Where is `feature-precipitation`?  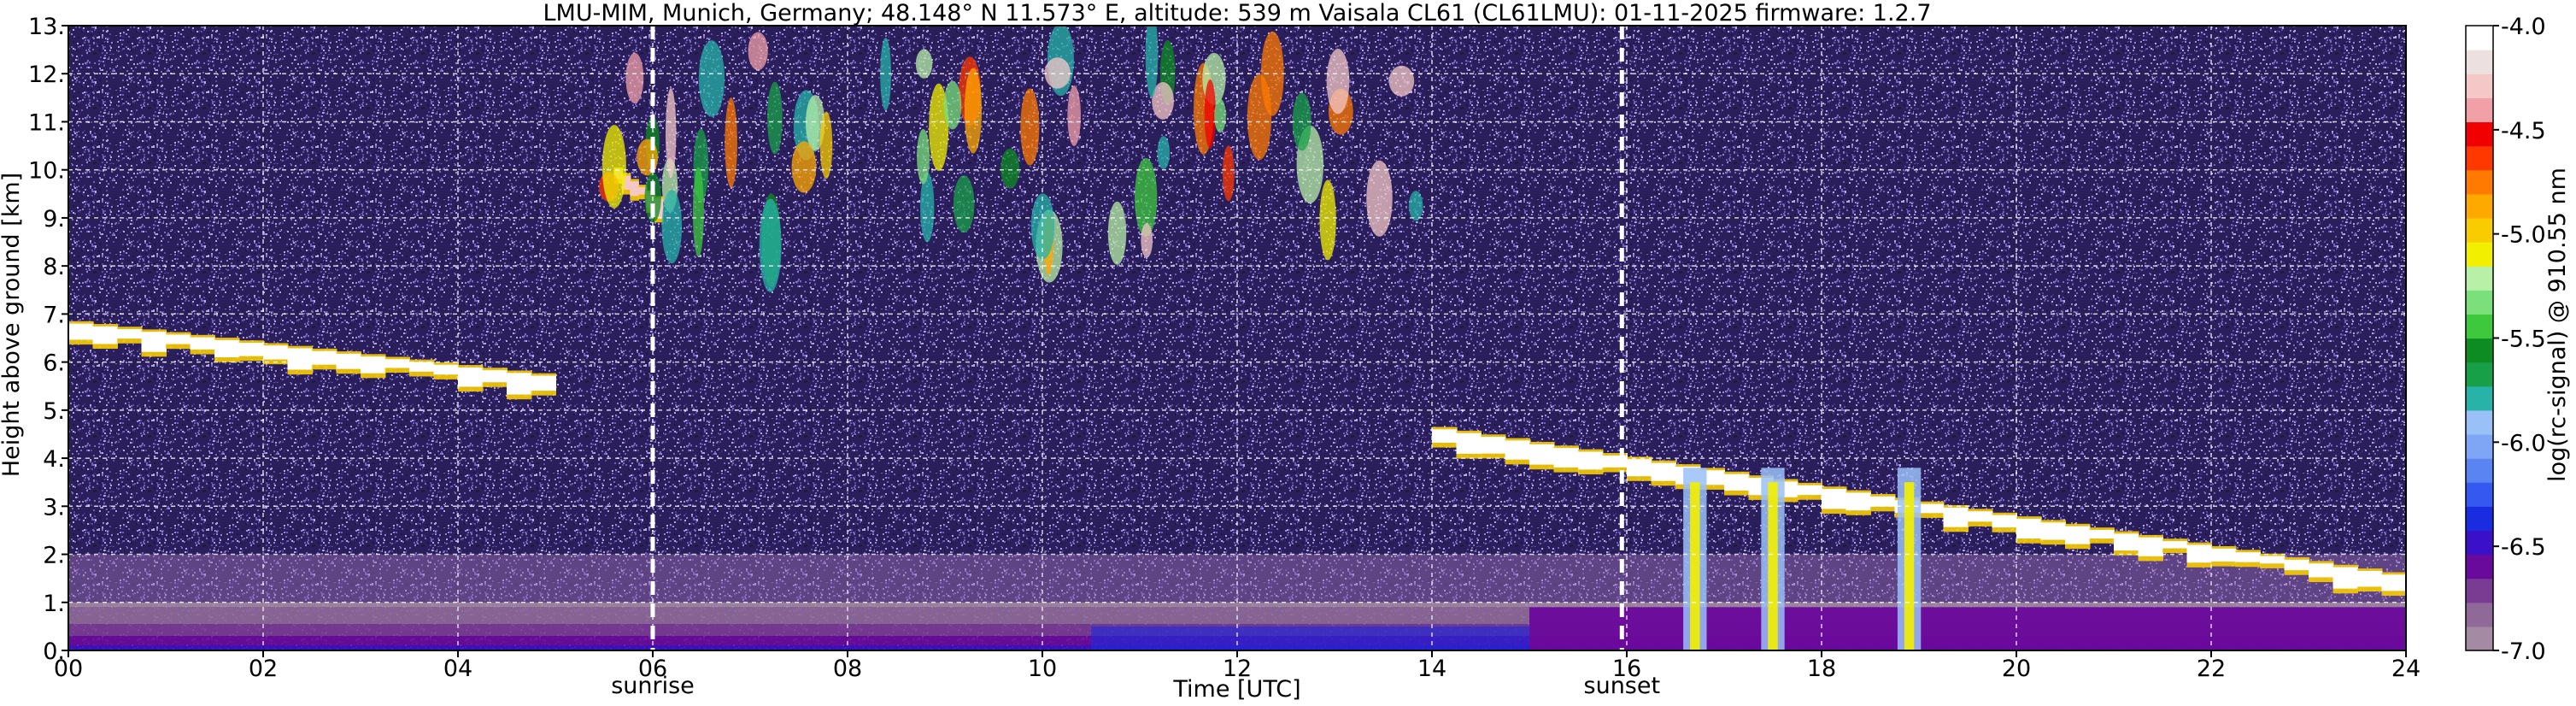
feature-precipitation is located at coordinates (1802, 559).